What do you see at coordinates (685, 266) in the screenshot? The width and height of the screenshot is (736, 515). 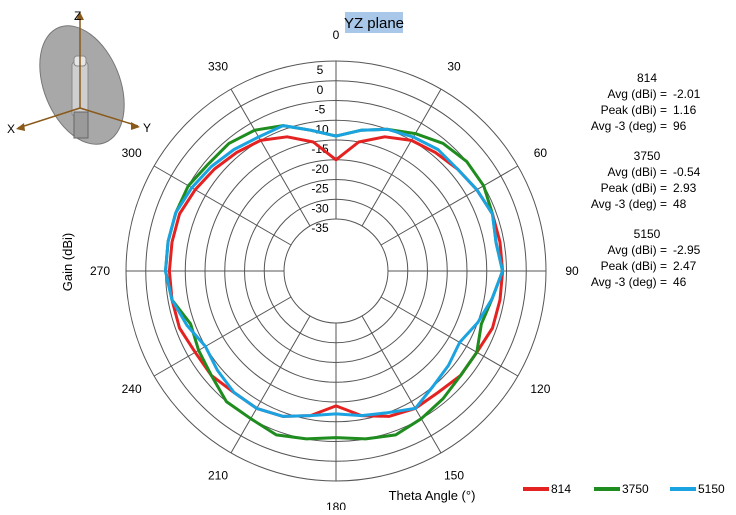 I see `stats-value: 2.47` at bounding box center [685, 266].